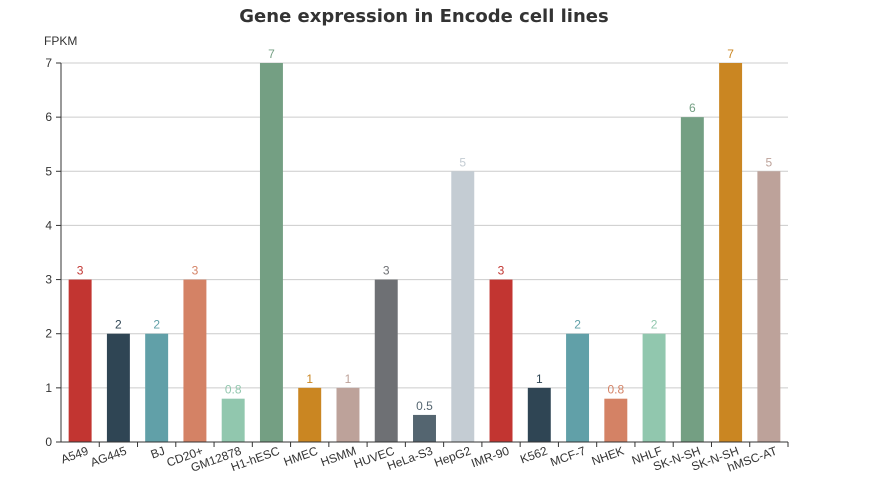 The image size is (884, 486). I want to click on x-tick-label: K562, so click(533, 455).